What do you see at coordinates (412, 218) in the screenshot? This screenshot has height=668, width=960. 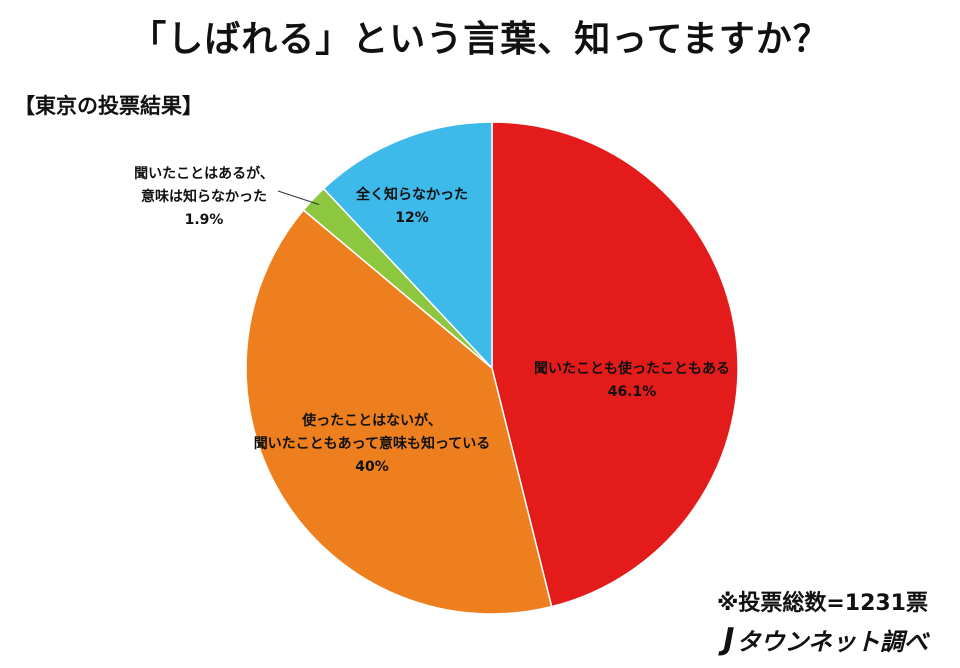 I see `slice-value-label-4: 12%` at bounding box center [412, 218].